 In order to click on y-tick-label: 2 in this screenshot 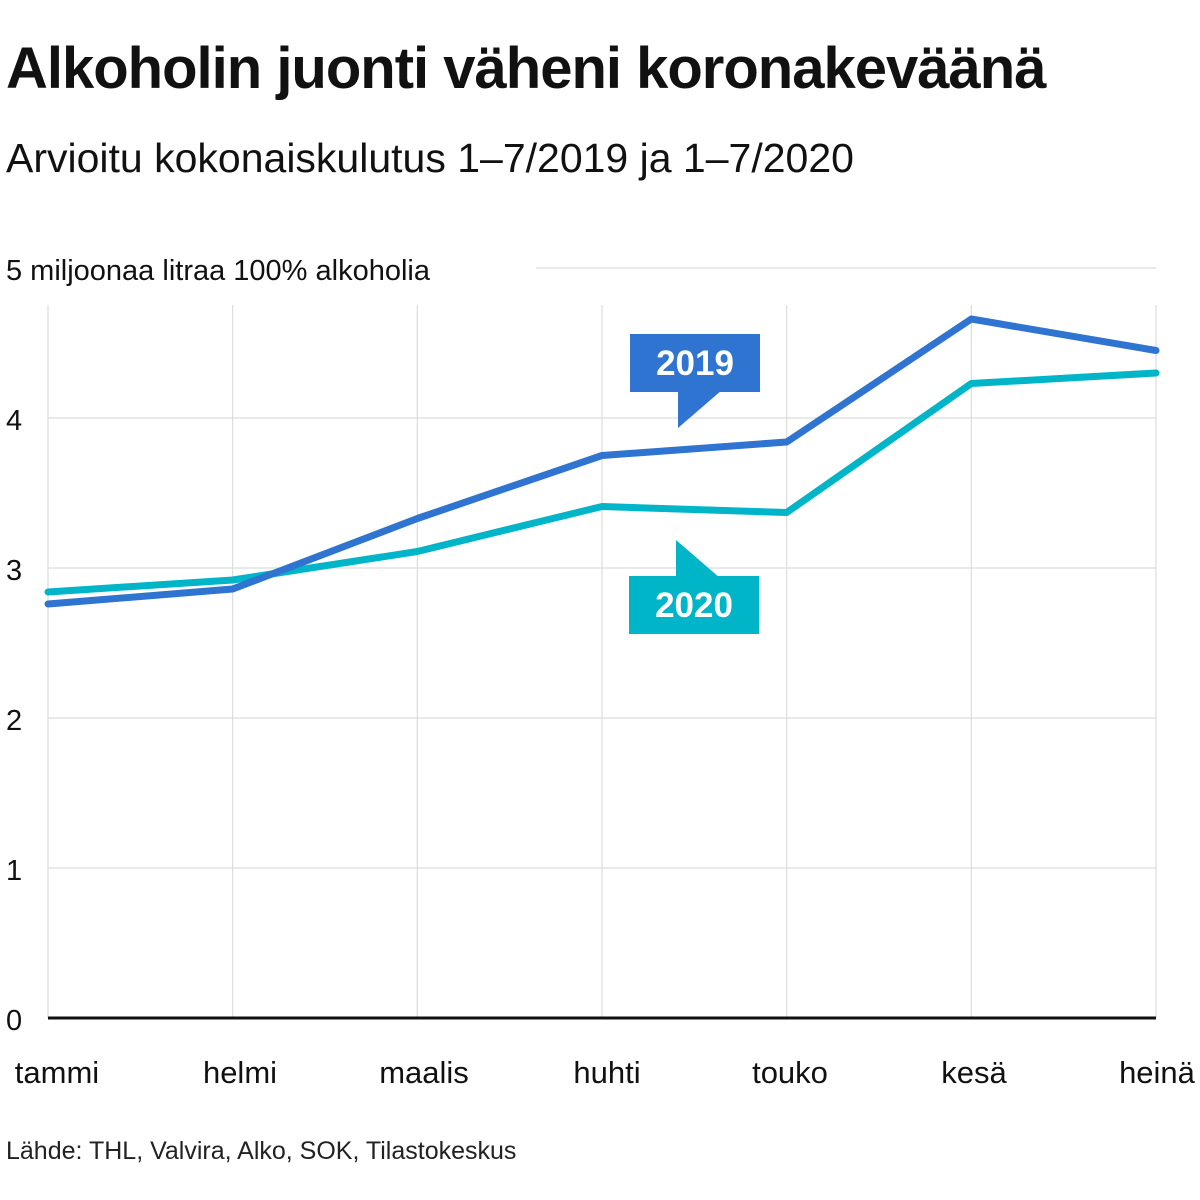, I will do `click(14, 721)`.